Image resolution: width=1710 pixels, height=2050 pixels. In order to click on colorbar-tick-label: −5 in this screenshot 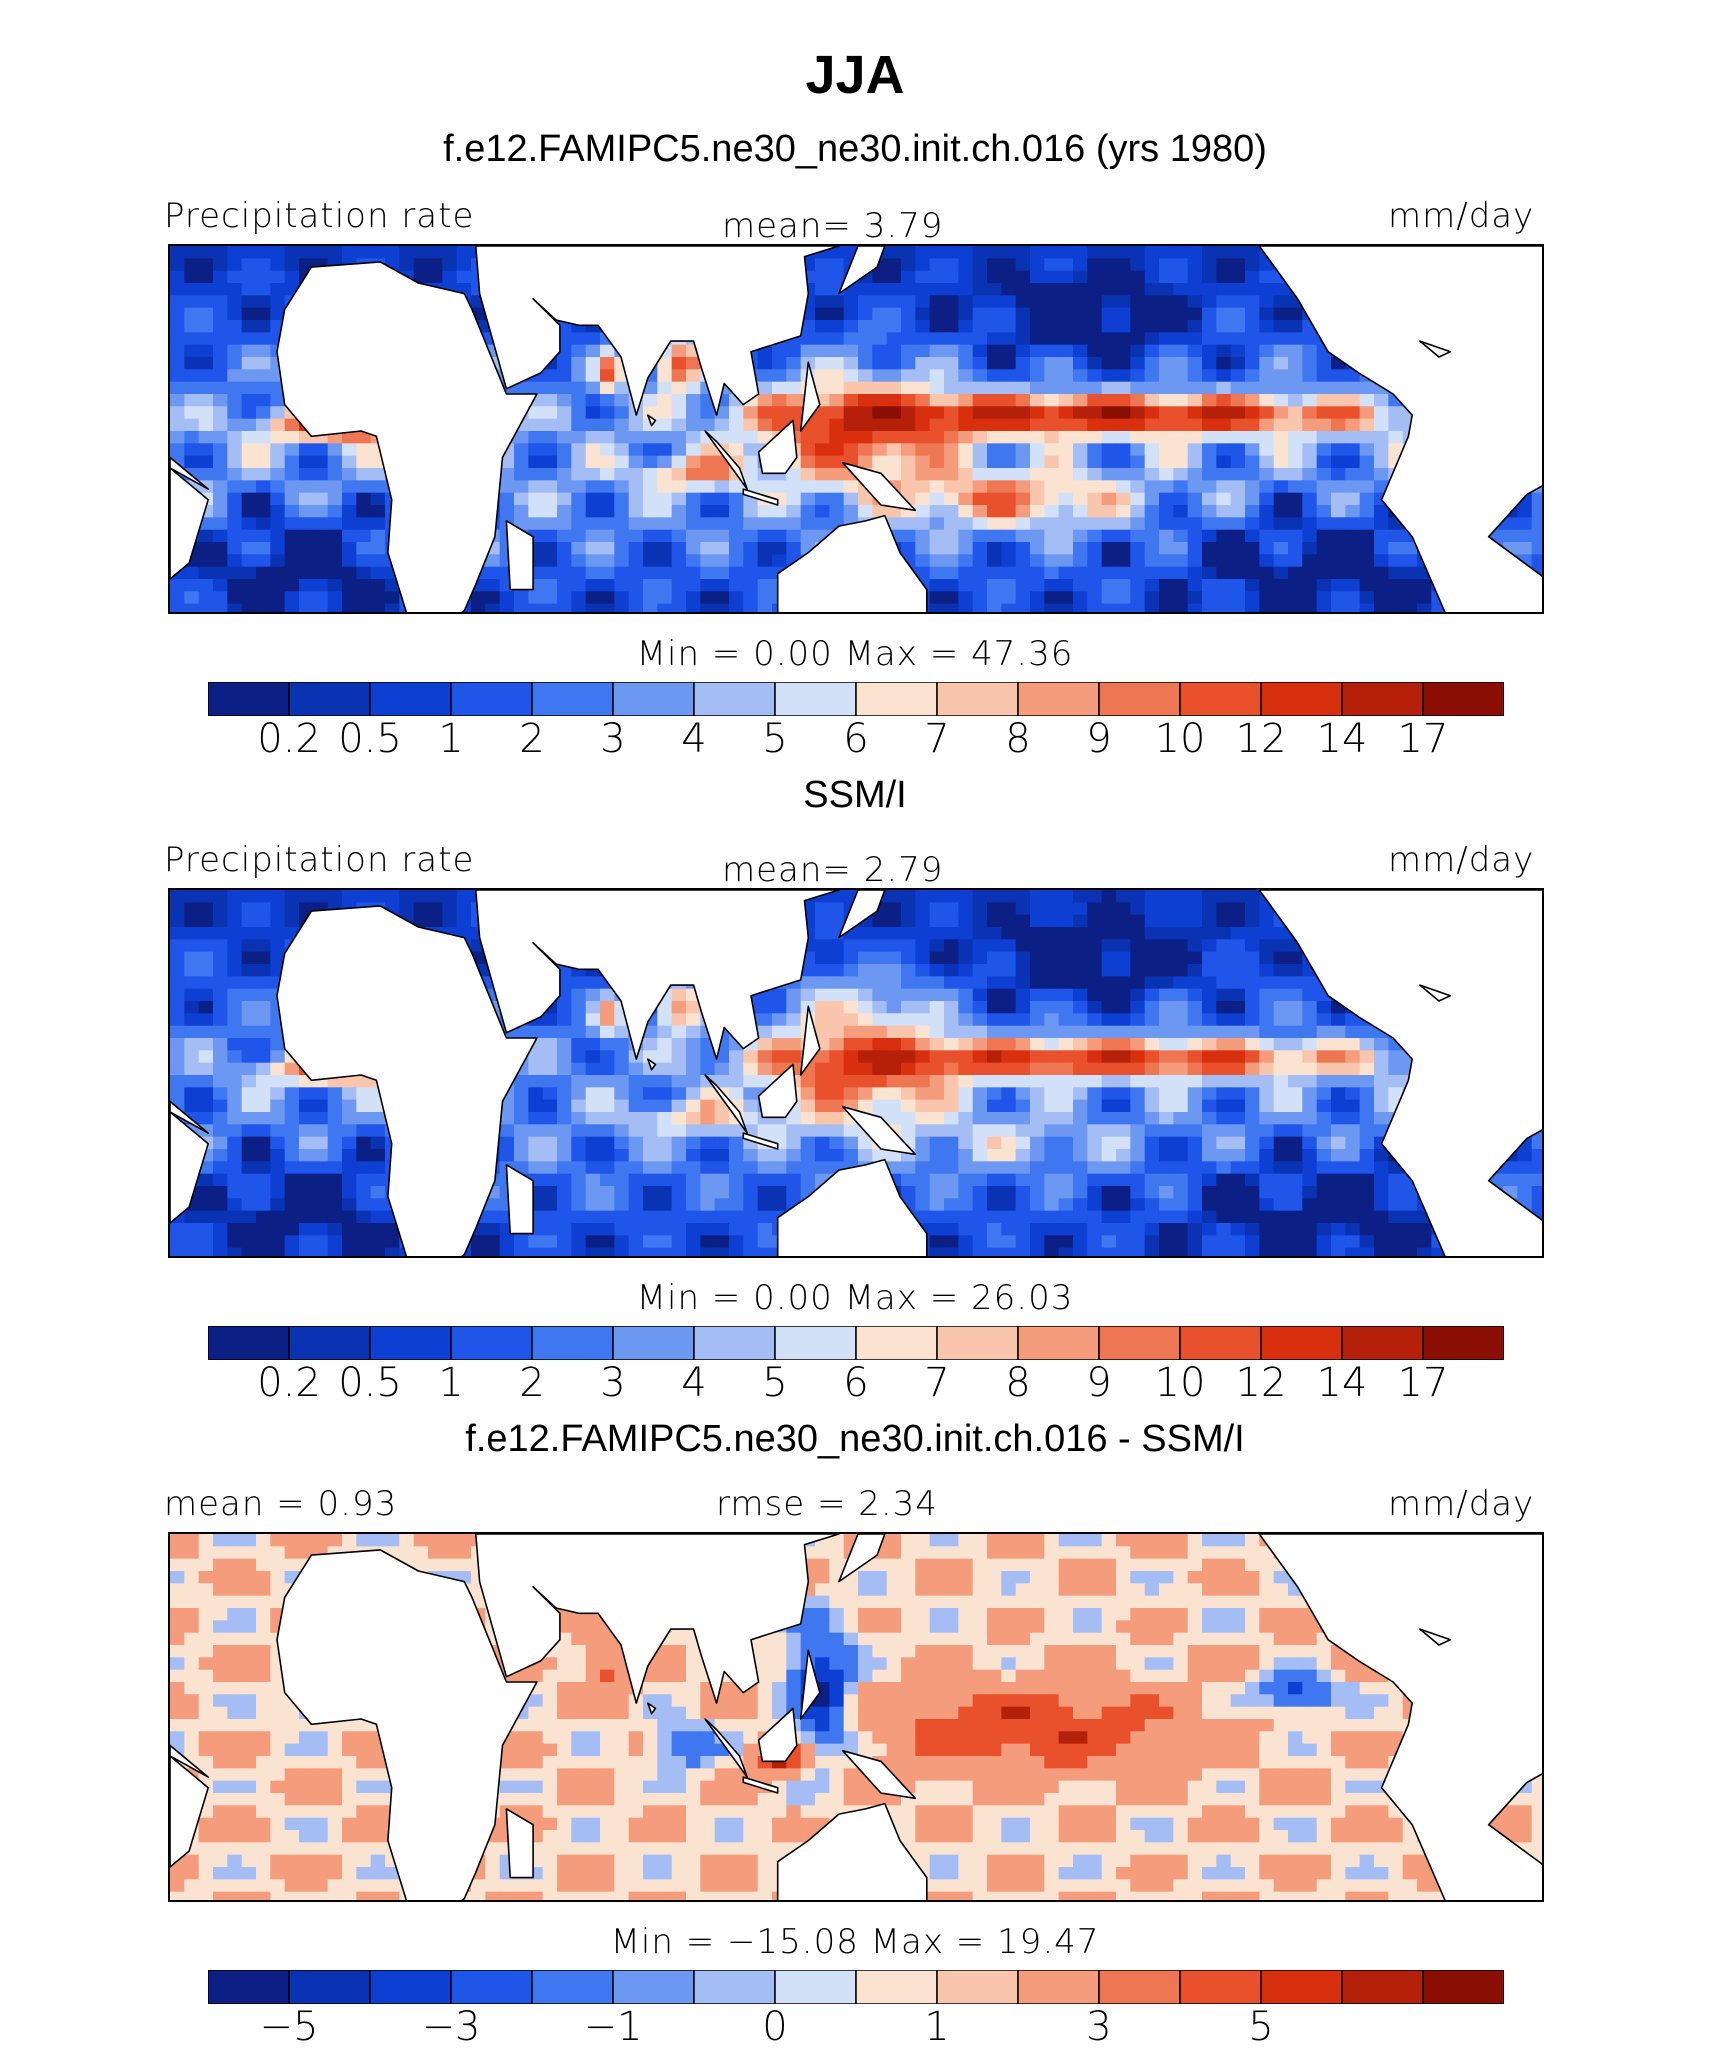, I will do `click(289, 2027)`.